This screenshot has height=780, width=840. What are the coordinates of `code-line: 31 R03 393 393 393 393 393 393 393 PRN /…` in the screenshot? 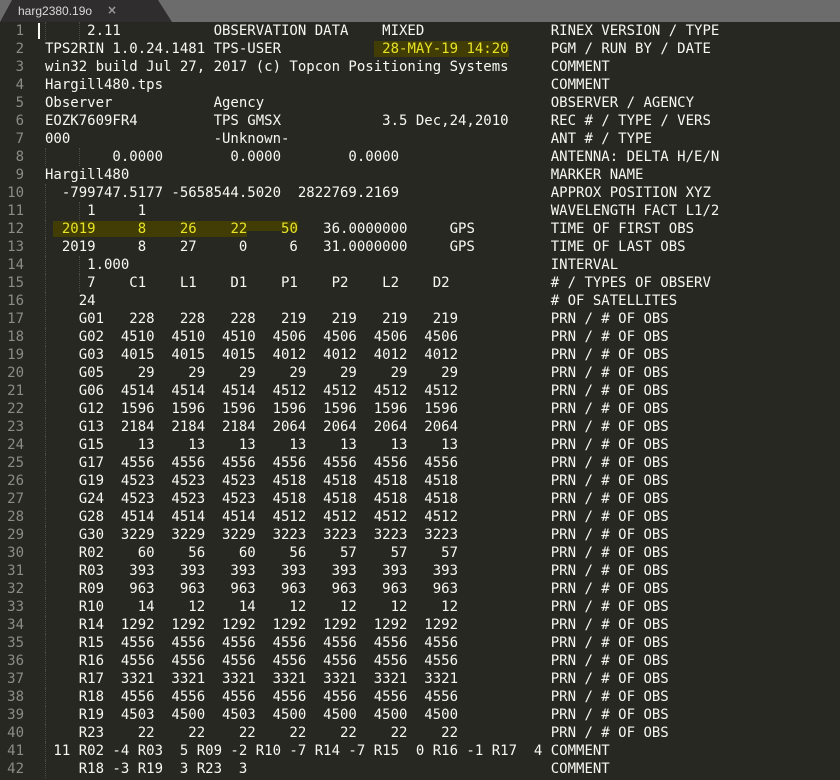 It's located at (420, 571).